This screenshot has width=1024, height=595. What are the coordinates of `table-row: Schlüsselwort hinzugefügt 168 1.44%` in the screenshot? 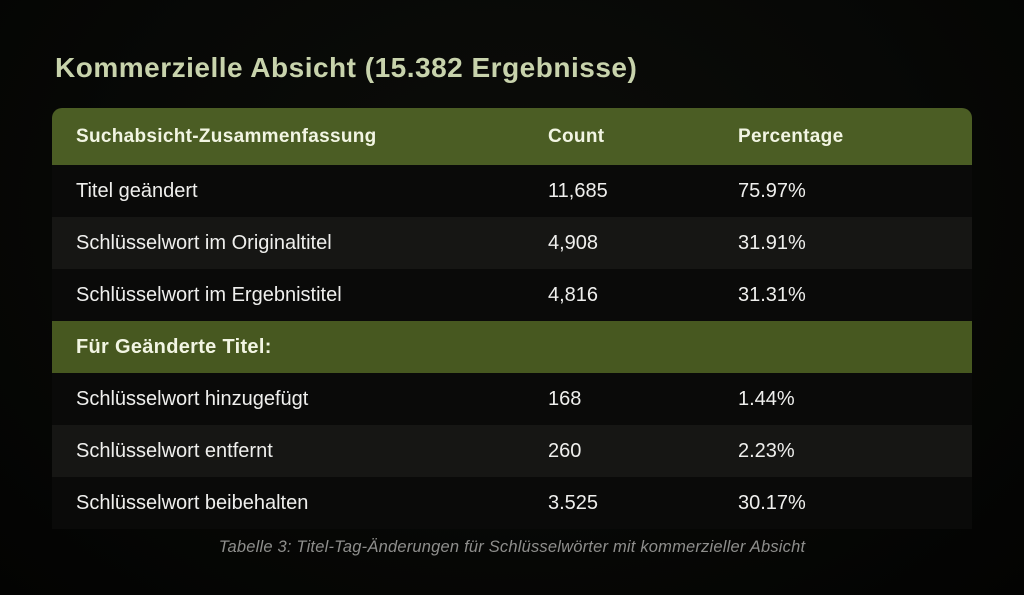 It's located at (512, 399).